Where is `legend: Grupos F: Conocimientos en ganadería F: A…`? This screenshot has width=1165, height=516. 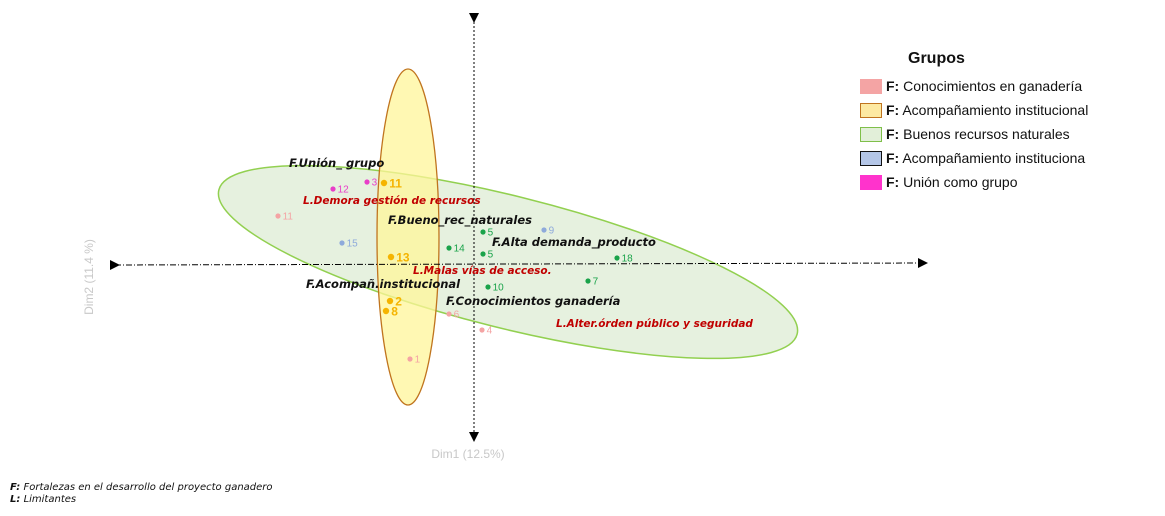
legend: Grupos F: Conocimientos en ganadería F: A… is located at coordinates (1012, 122).